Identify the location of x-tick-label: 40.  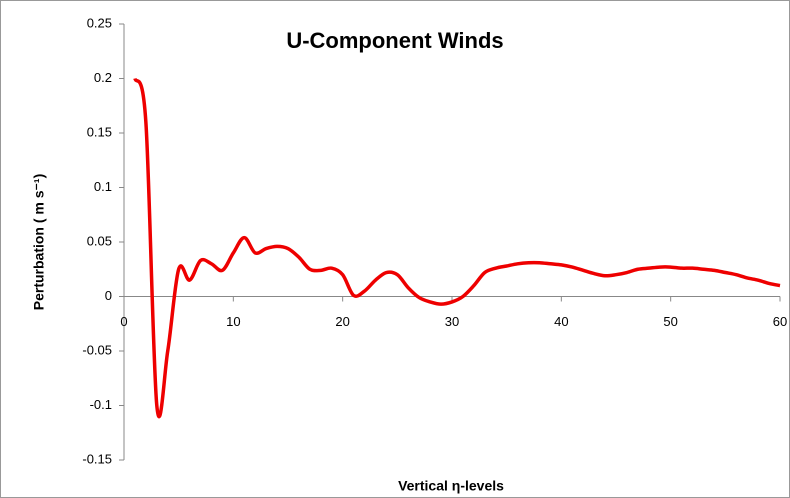
(561, 321).